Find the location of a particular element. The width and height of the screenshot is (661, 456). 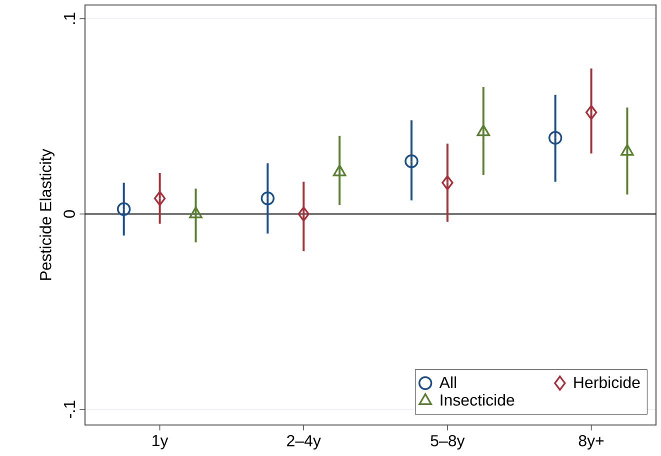

y-axis-title: Pesticide Elasticity is located at coordinates (47, 214).